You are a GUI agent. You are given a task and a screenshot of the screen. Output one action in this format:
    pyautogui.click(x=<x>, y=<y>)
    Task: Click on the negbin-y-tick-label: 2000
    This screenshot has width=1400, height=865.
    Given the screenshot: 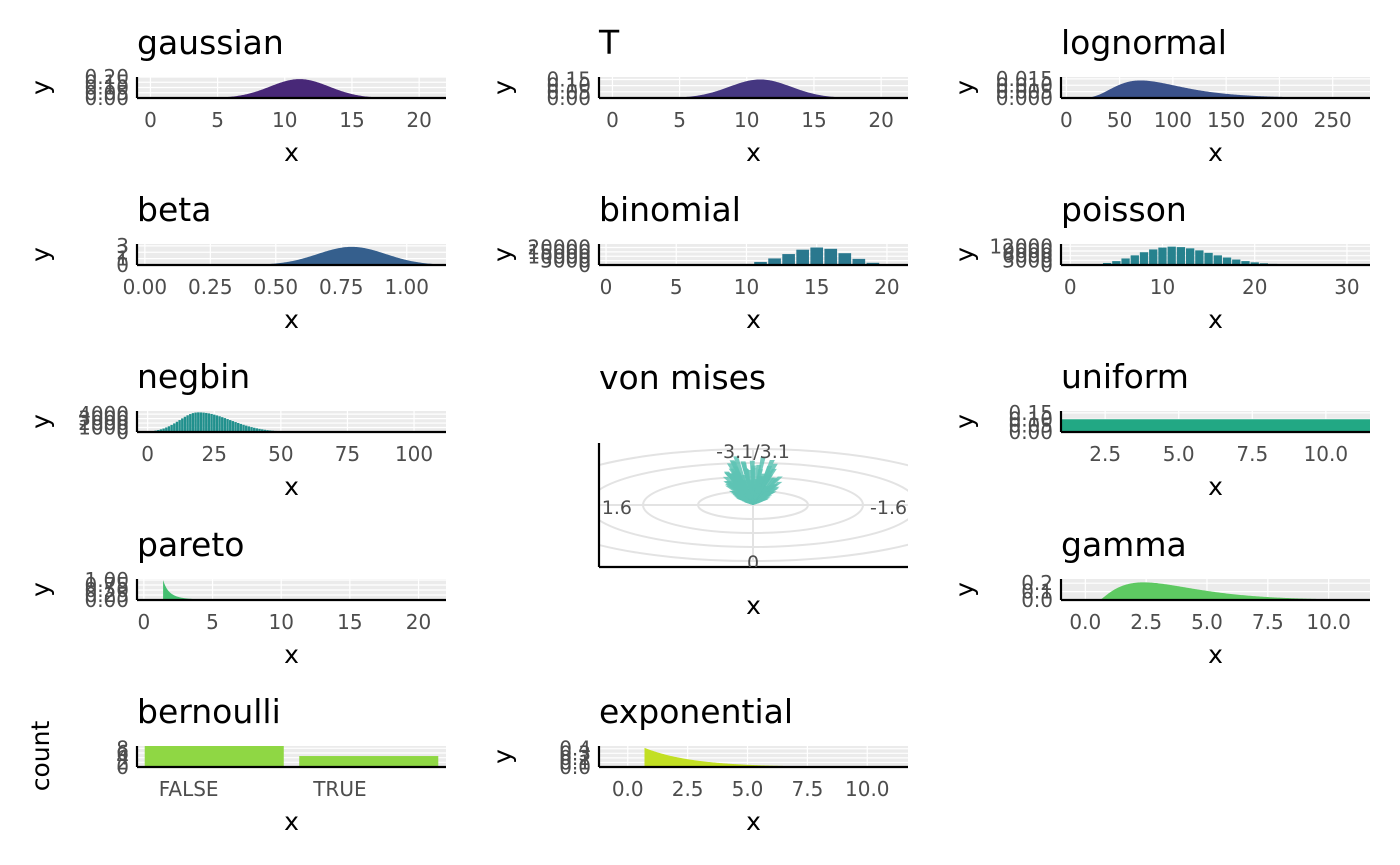 What is the action you would take?
    pyautogui.click(x=103, y=423)
    